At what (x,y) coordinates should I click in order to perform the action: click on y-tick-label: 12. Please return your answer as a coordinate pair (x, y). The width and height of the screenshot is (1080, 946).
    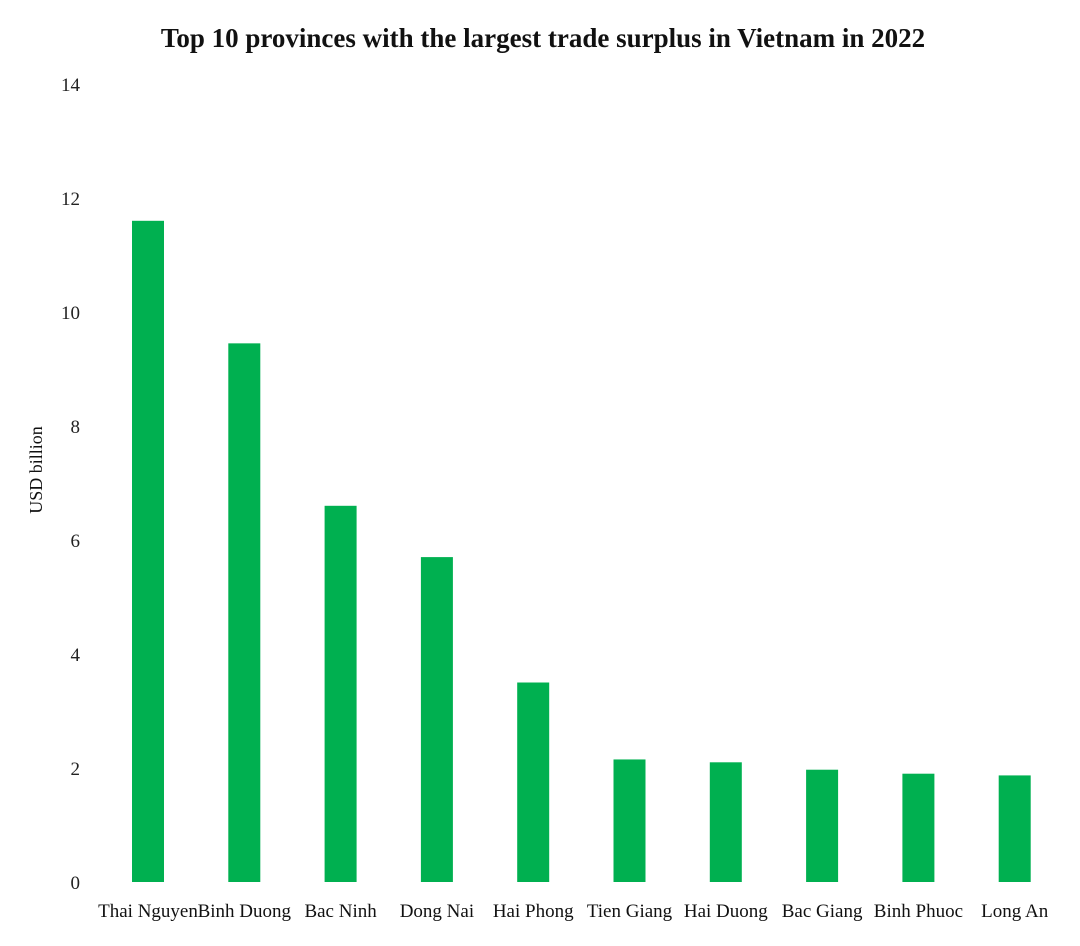
    Looking at the image, I should click on (70, 199).